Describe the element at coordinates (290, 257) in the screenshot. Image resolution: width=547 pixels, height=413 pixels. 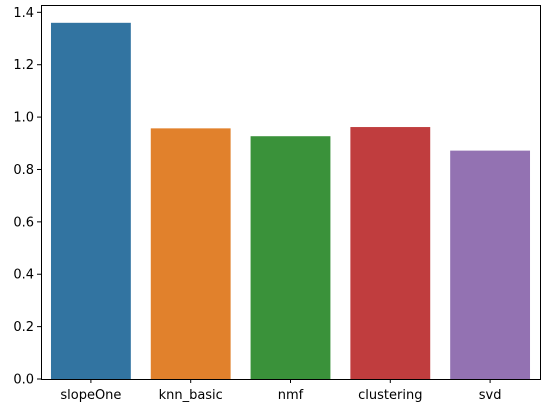
I see `bar-nmf` at that location.